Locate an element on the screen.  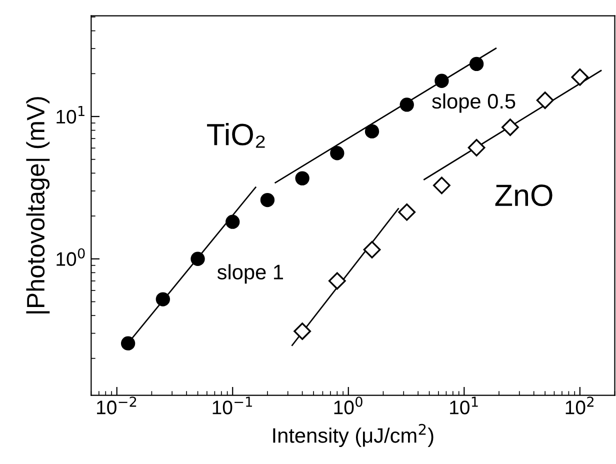
y-axis-title: |Photovoltage| (mV) is located at coordinates (38, 205).